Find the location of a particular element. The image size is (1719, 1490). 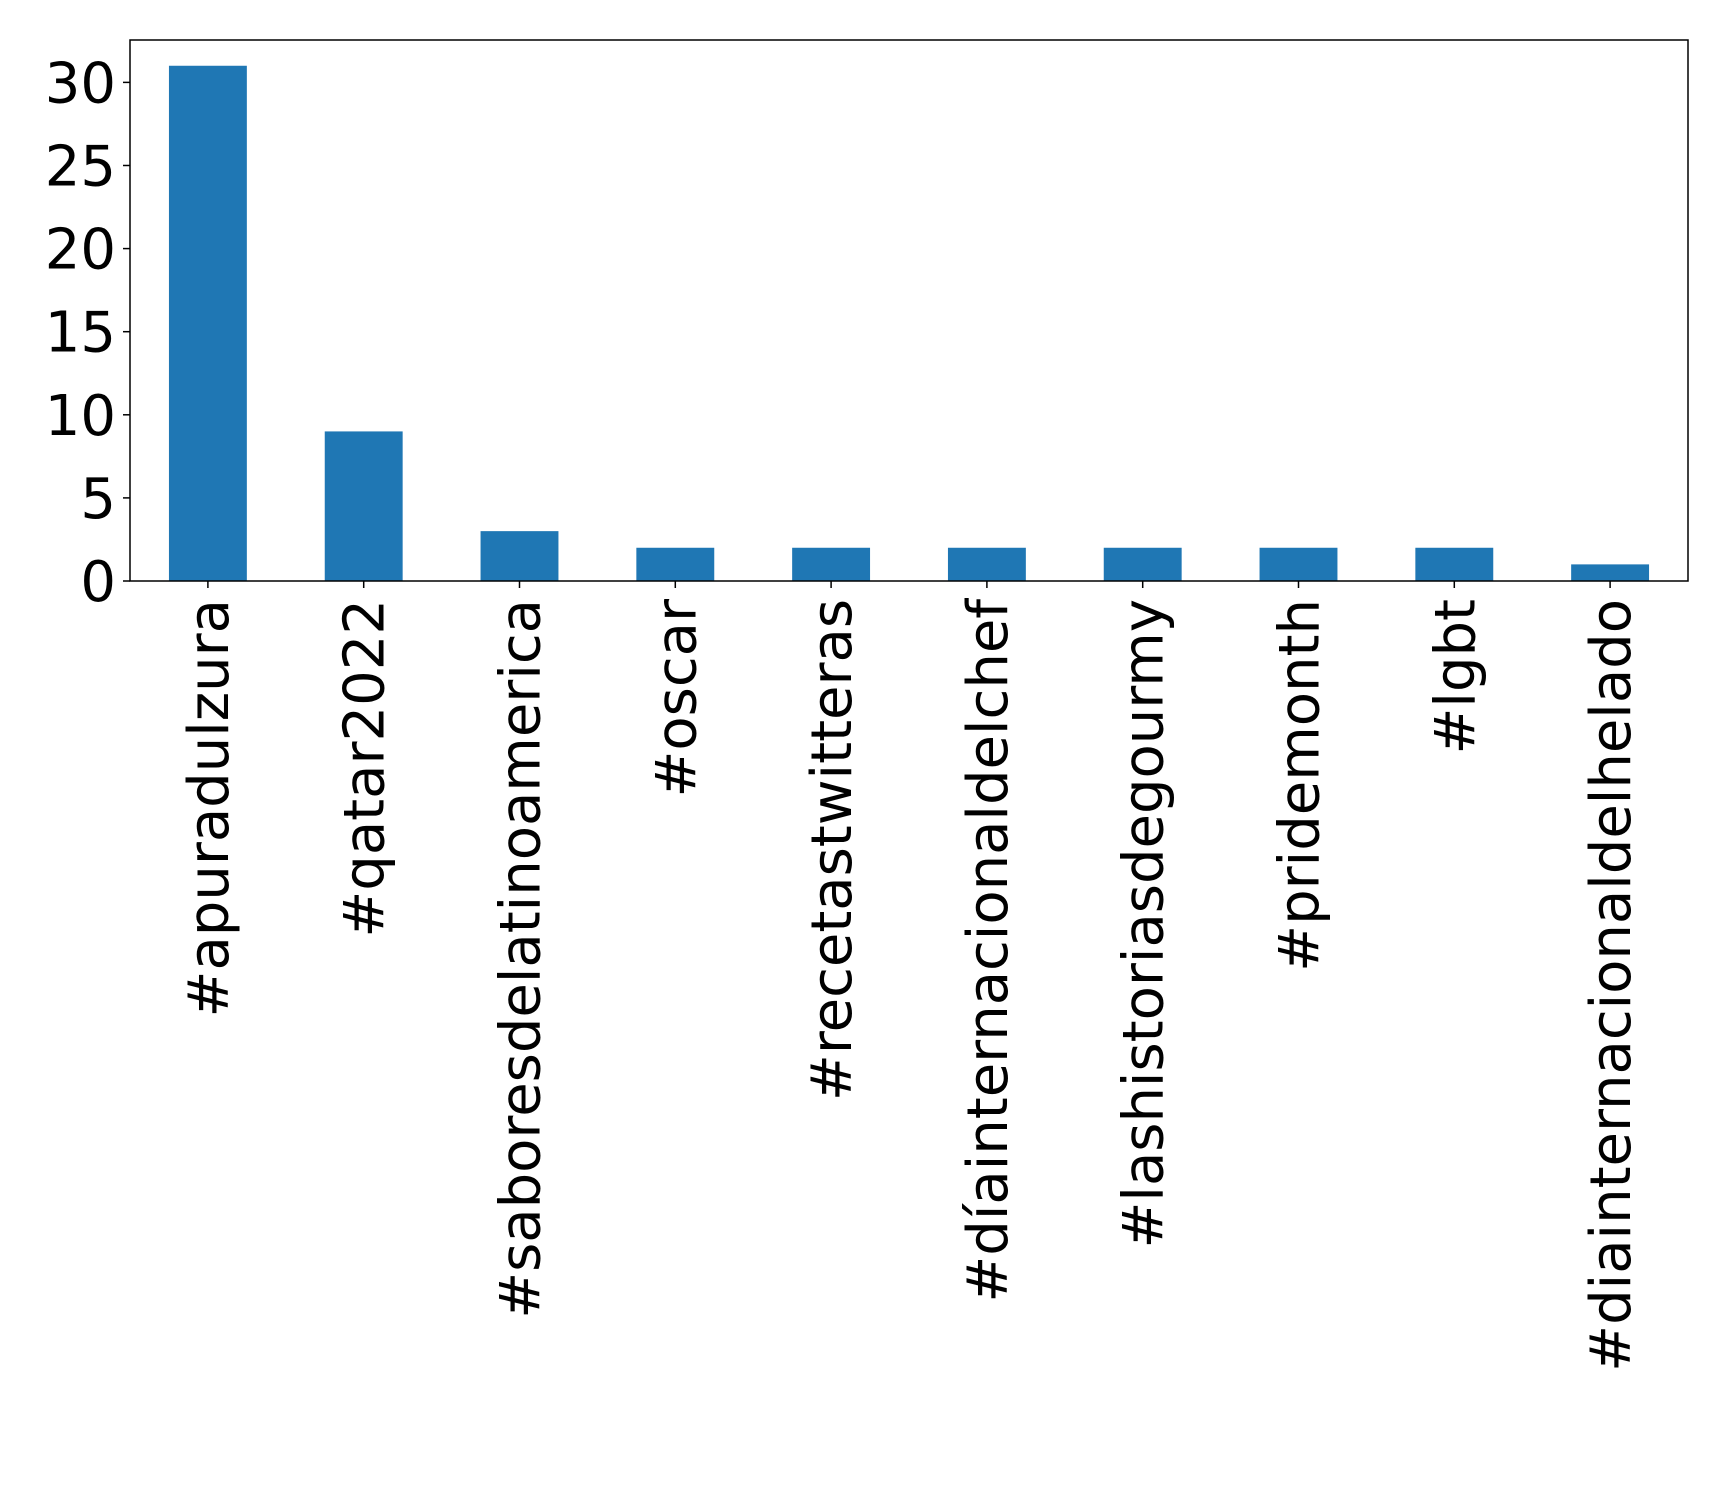

x-tick-label: #díainternacionaldelchef is located at coordinates (988, 950).